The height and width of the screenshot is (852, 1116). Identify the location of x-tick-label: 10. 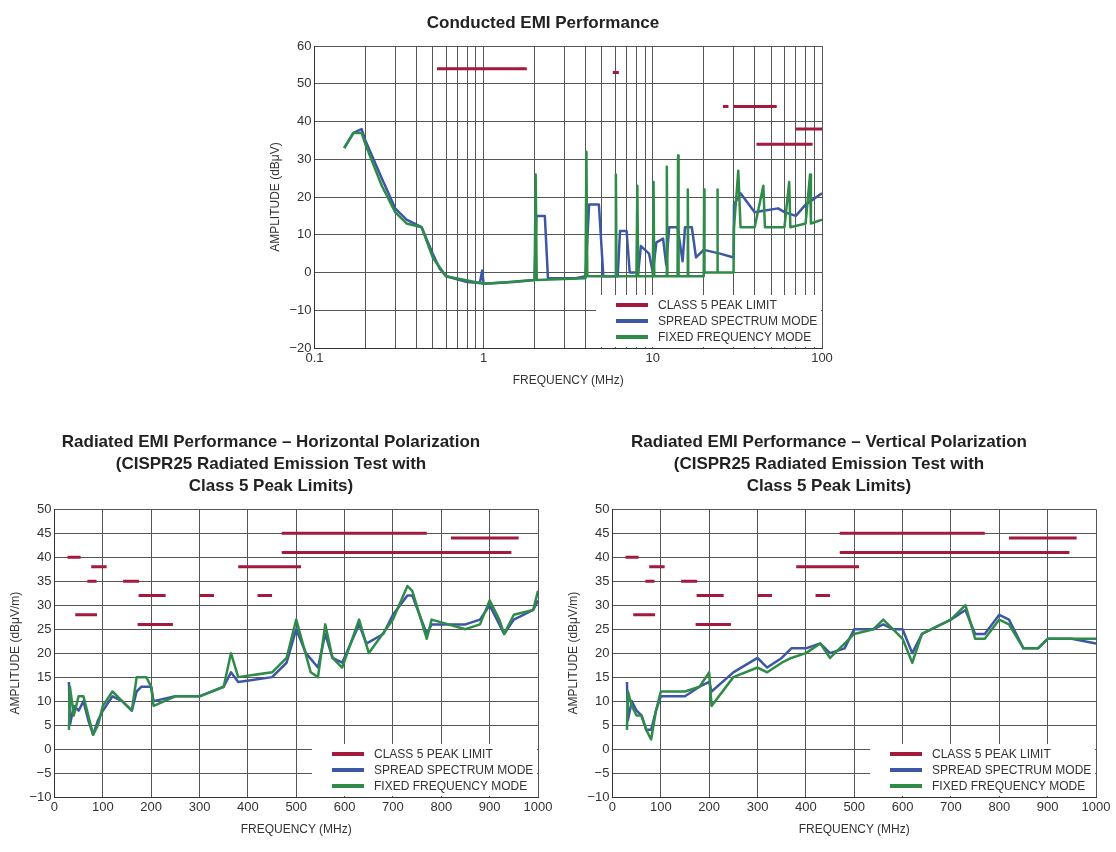
(653, 358).